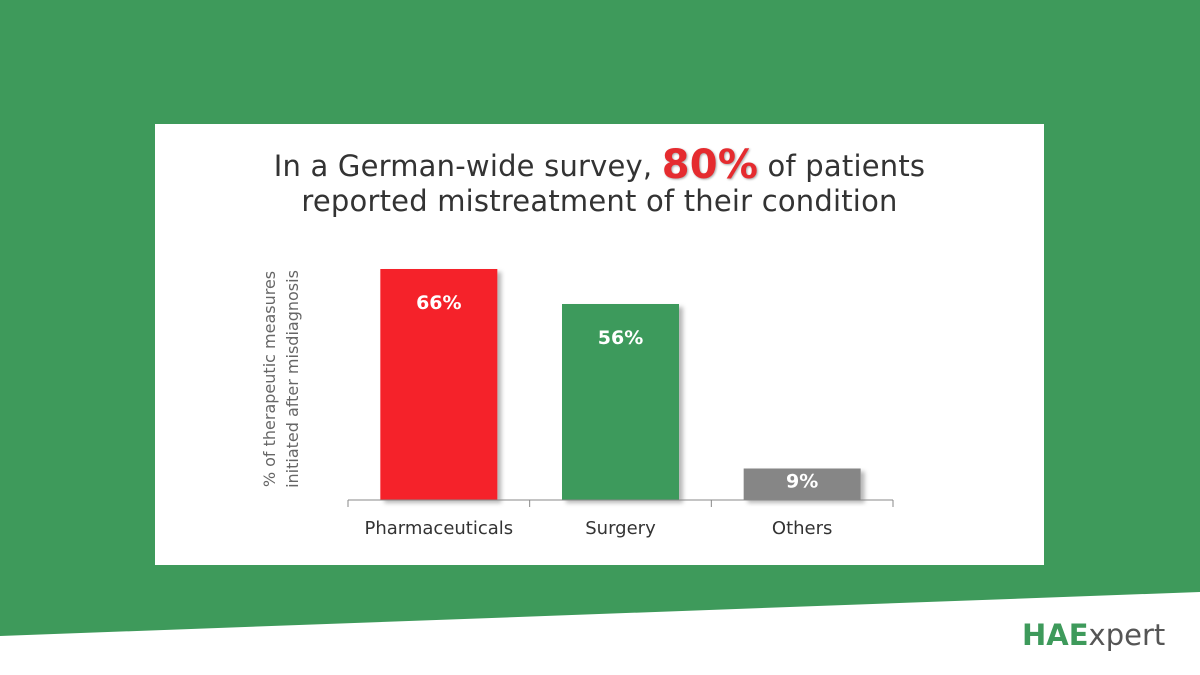 Image resolution: width=1200 pixels, height=675 pixels. I want to click on bar-value-label: 9%, so click(802, 482).